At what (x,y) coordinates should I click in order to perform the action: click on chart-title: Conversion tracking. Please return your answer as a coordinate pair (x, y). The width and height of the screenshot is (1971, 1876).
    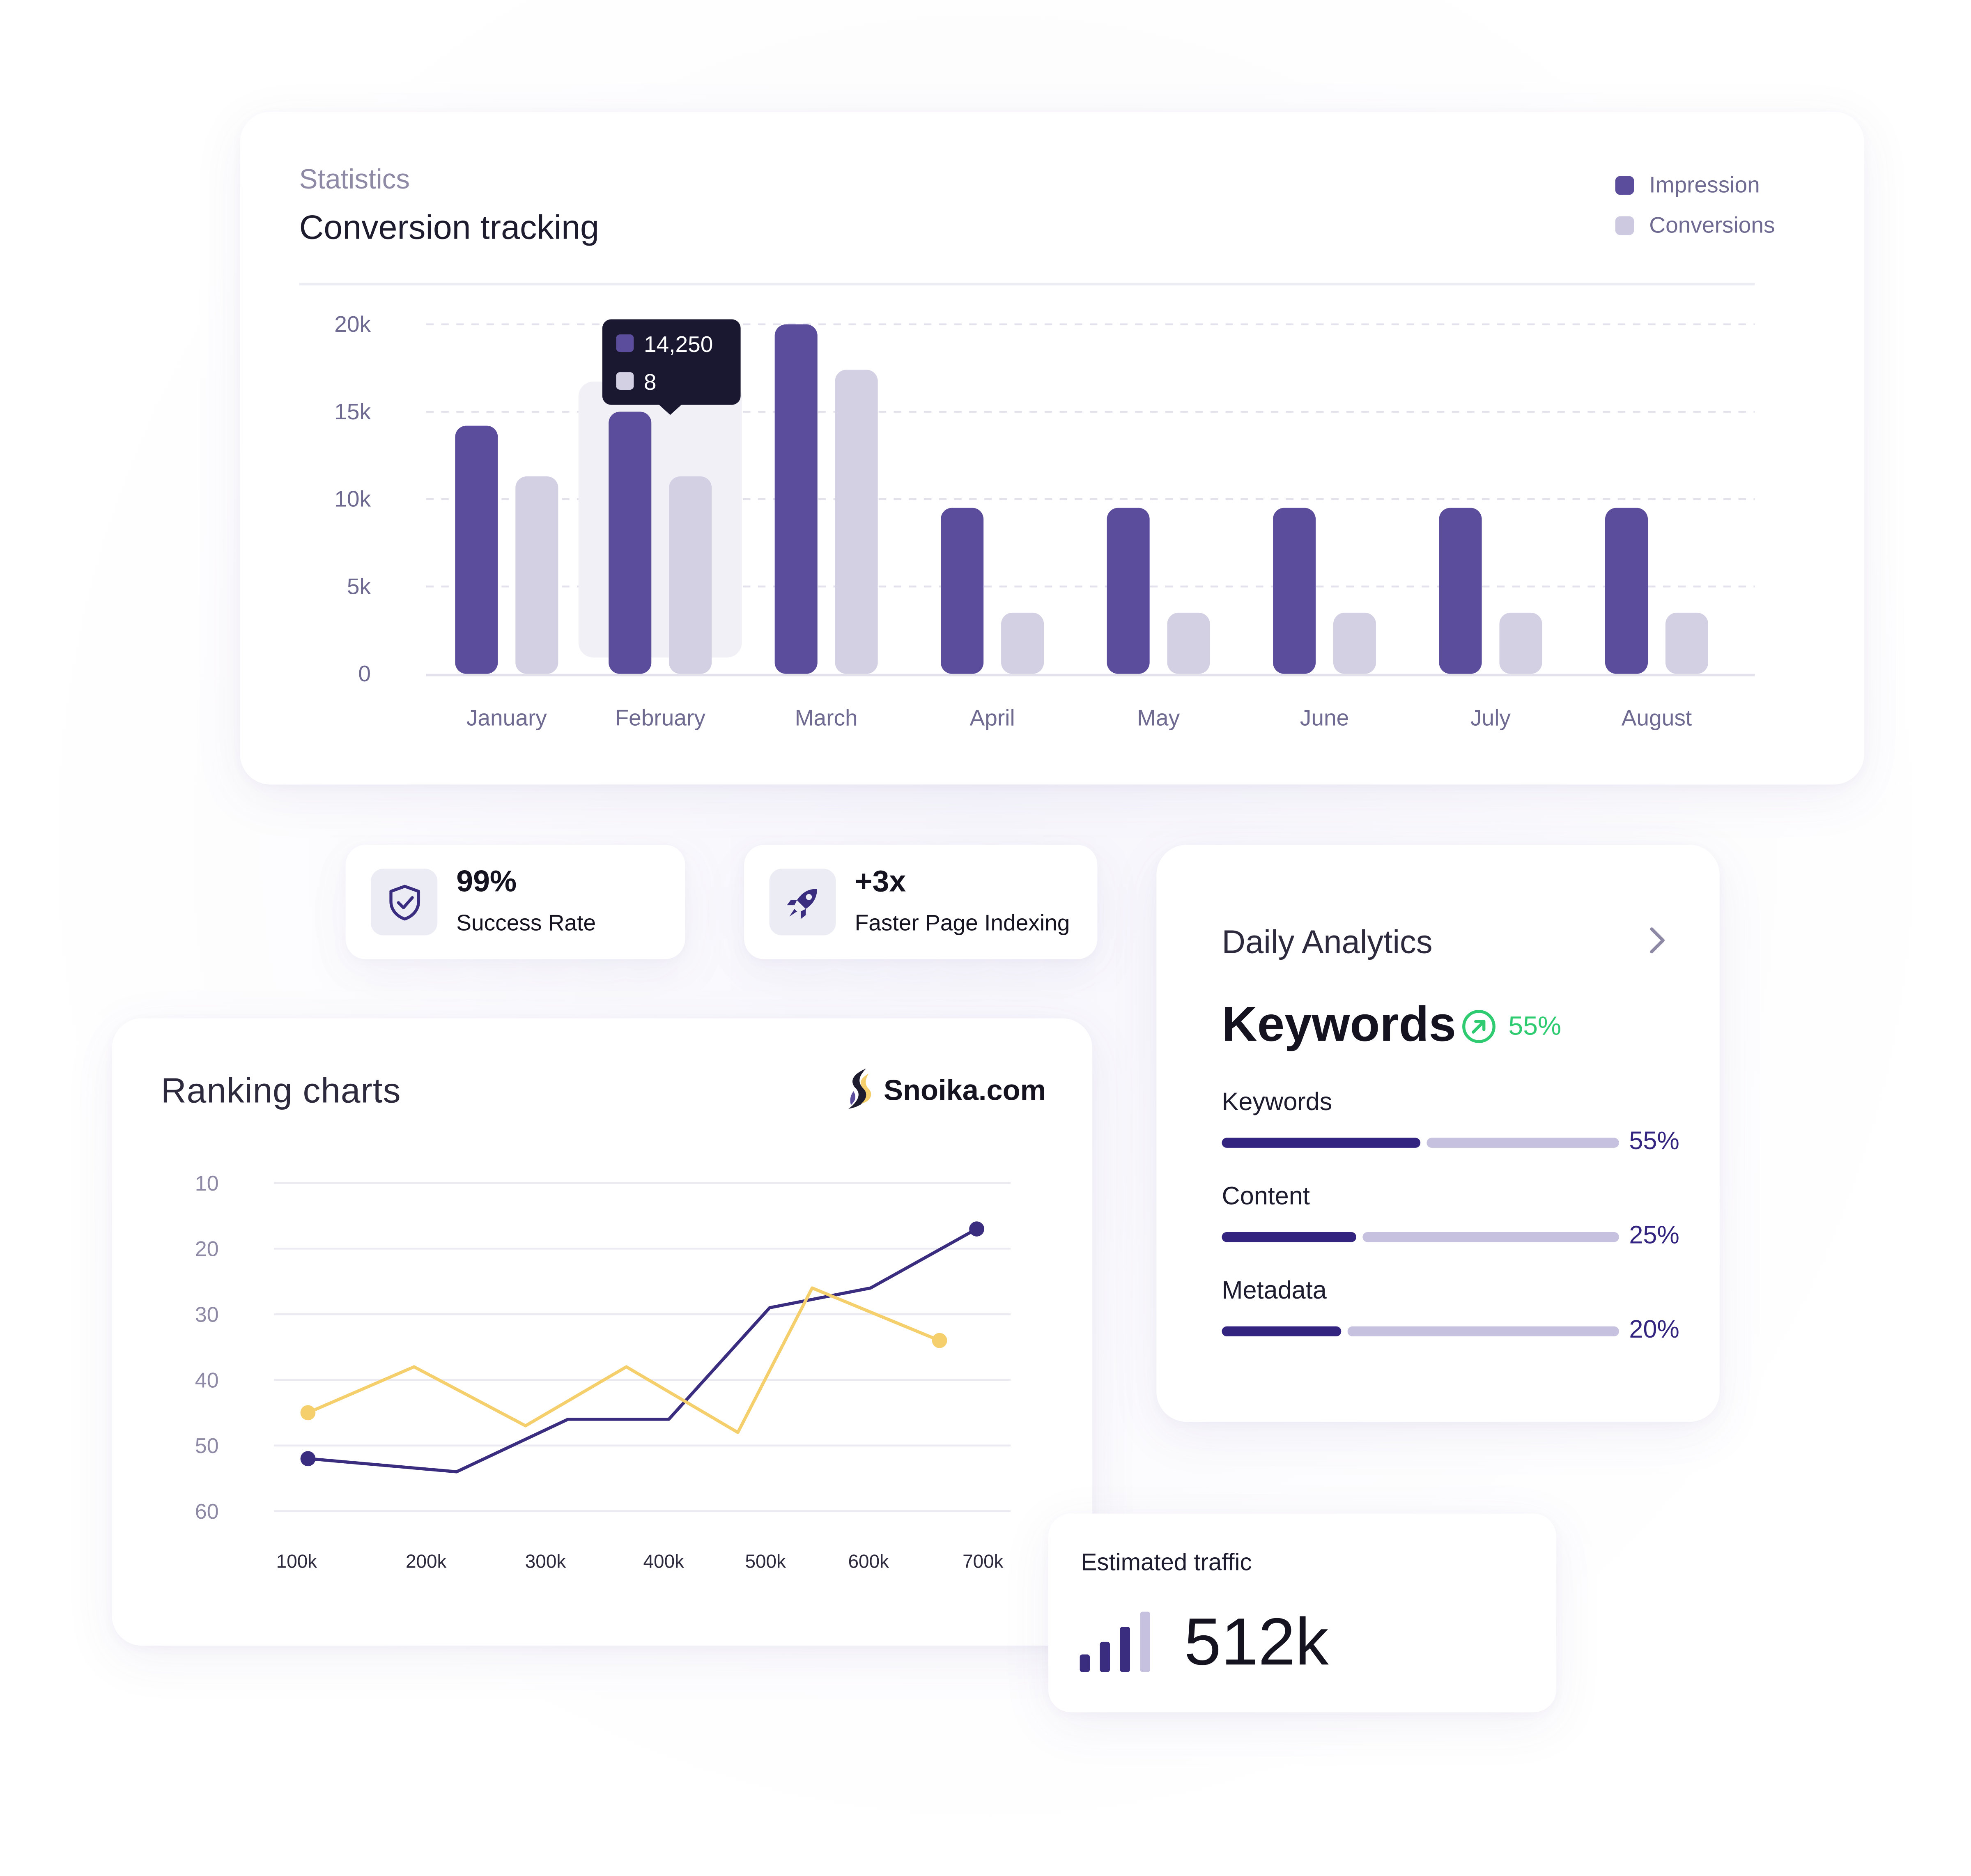
    Looking at the image, I should click on (449, 227).